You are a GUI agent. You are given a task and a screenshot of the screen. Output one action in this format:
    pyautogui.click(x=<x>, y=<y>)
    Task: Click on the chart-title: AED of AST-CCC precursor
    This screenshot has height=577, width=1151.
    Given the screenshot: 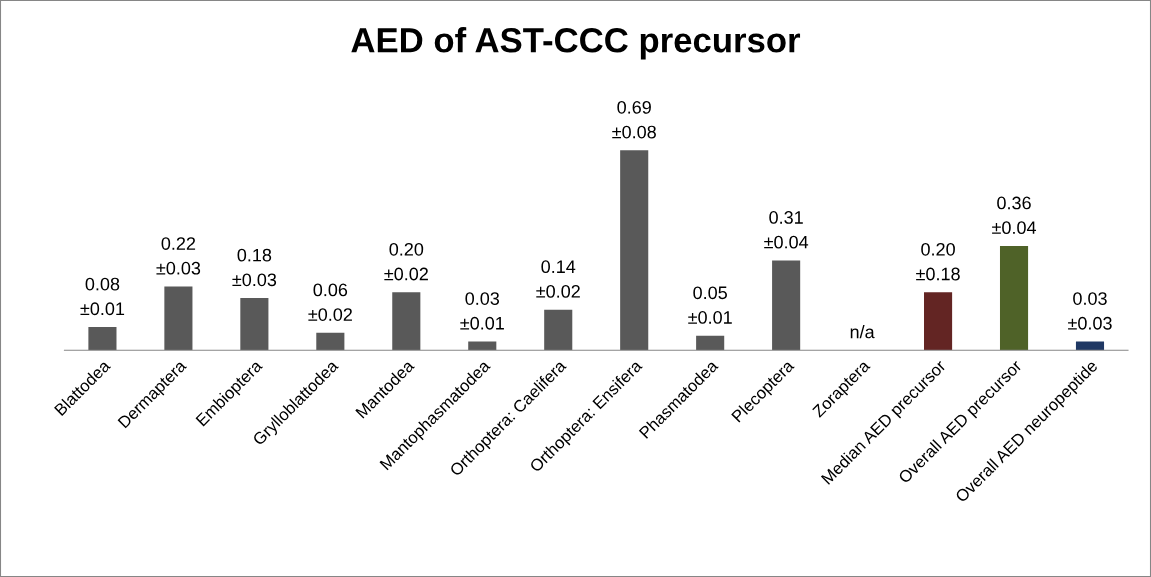 What is the action you would take?
    pyautogui.click(x=576, y=43)
    